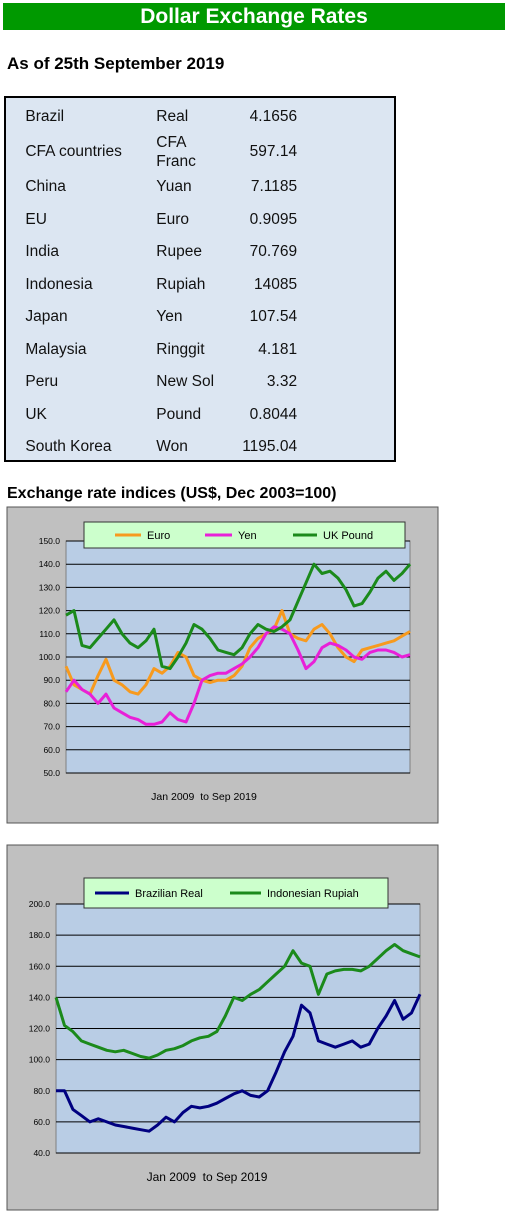  What do you see at coordinates (169, 317) in the screenshot?
I see `currency: Yen` at bounding box center [169, 317].